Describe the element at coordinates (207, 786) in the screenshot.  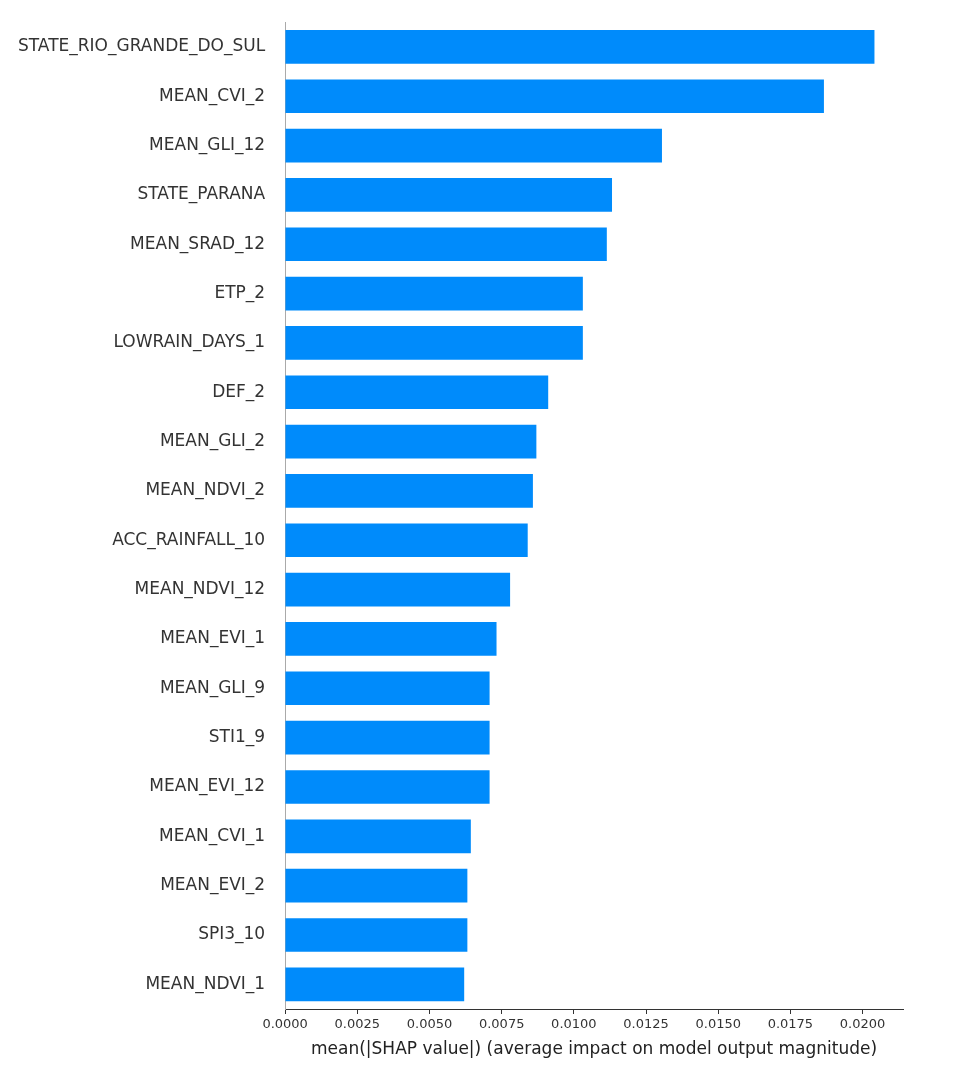
I see `y-tick-label: MEAN_EVI_12` at that location.